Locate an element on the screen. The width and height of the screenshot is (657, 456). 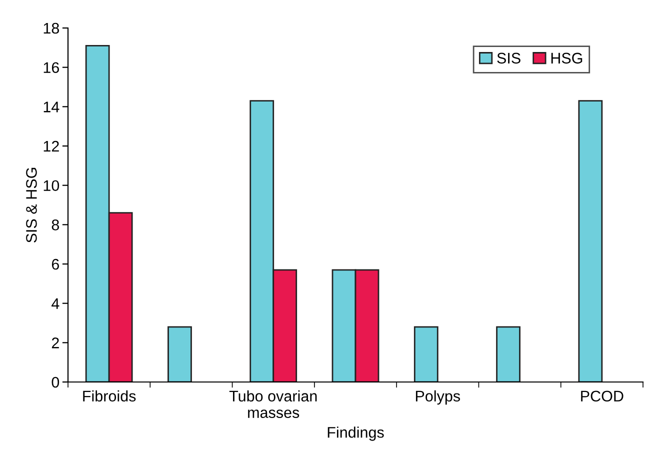
x-tick-label: PCOD is located at coordinates (602, 396).